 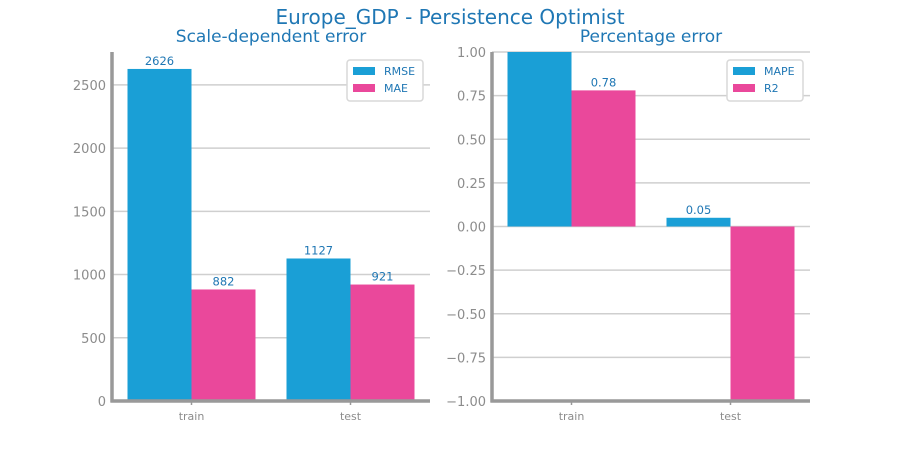 I want to click on chart-1-data-label: 921, so click(x=383, y=277).